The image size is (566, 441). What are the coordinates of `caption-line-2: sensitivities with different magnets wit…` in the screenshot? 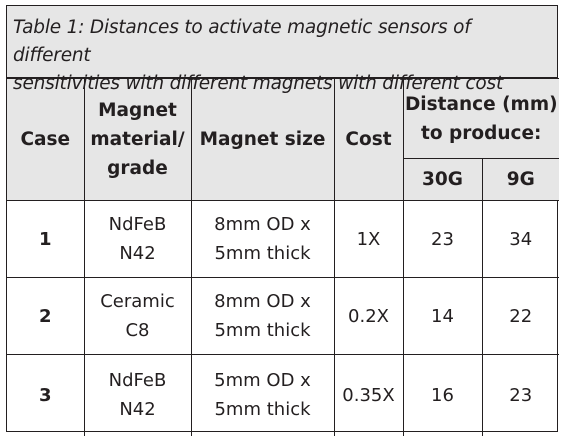 It's located at (258, 83).